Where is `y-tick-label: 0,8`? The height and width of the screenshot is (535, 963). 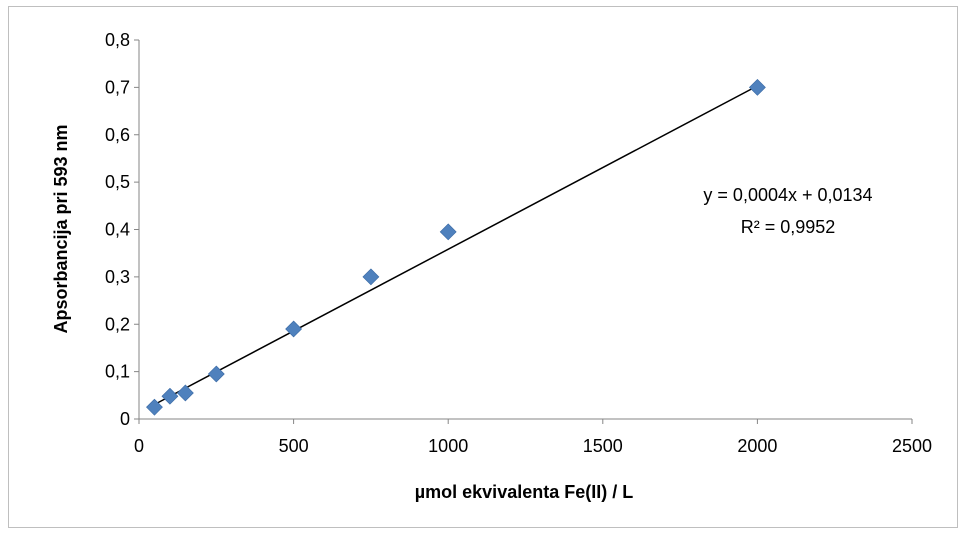 y-tick-label: 0,8 is located at coordinates (117, 40).